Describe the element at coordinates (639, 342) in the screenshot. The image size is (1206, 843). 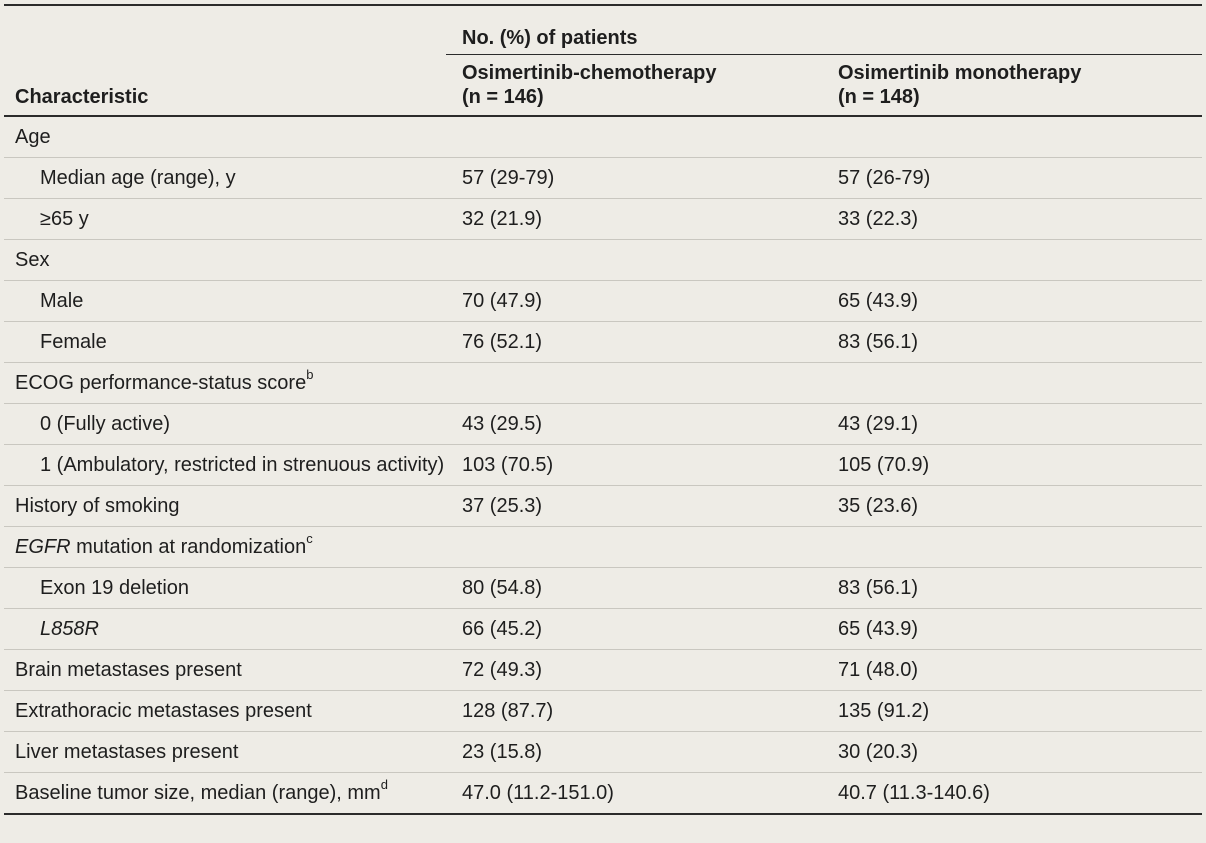
I see `arm1-value: 76 (52.1)` at that location.